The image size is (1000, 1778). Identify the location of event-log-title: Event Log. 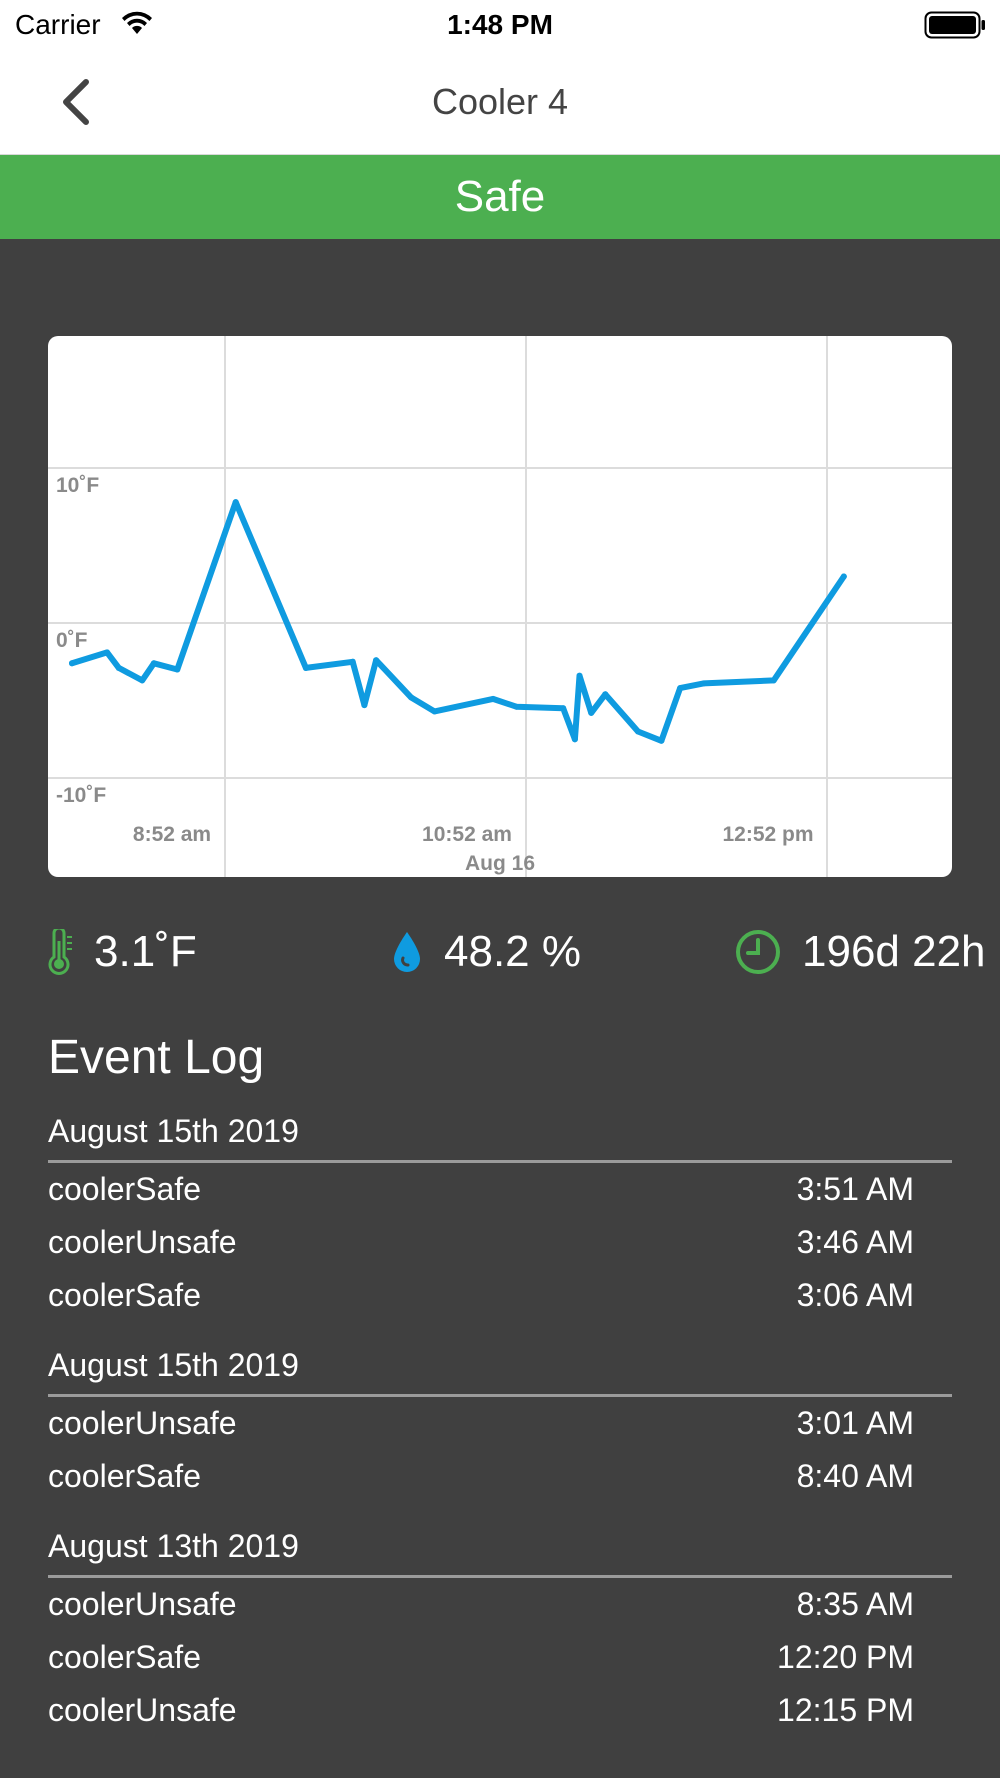
(156, 1057).